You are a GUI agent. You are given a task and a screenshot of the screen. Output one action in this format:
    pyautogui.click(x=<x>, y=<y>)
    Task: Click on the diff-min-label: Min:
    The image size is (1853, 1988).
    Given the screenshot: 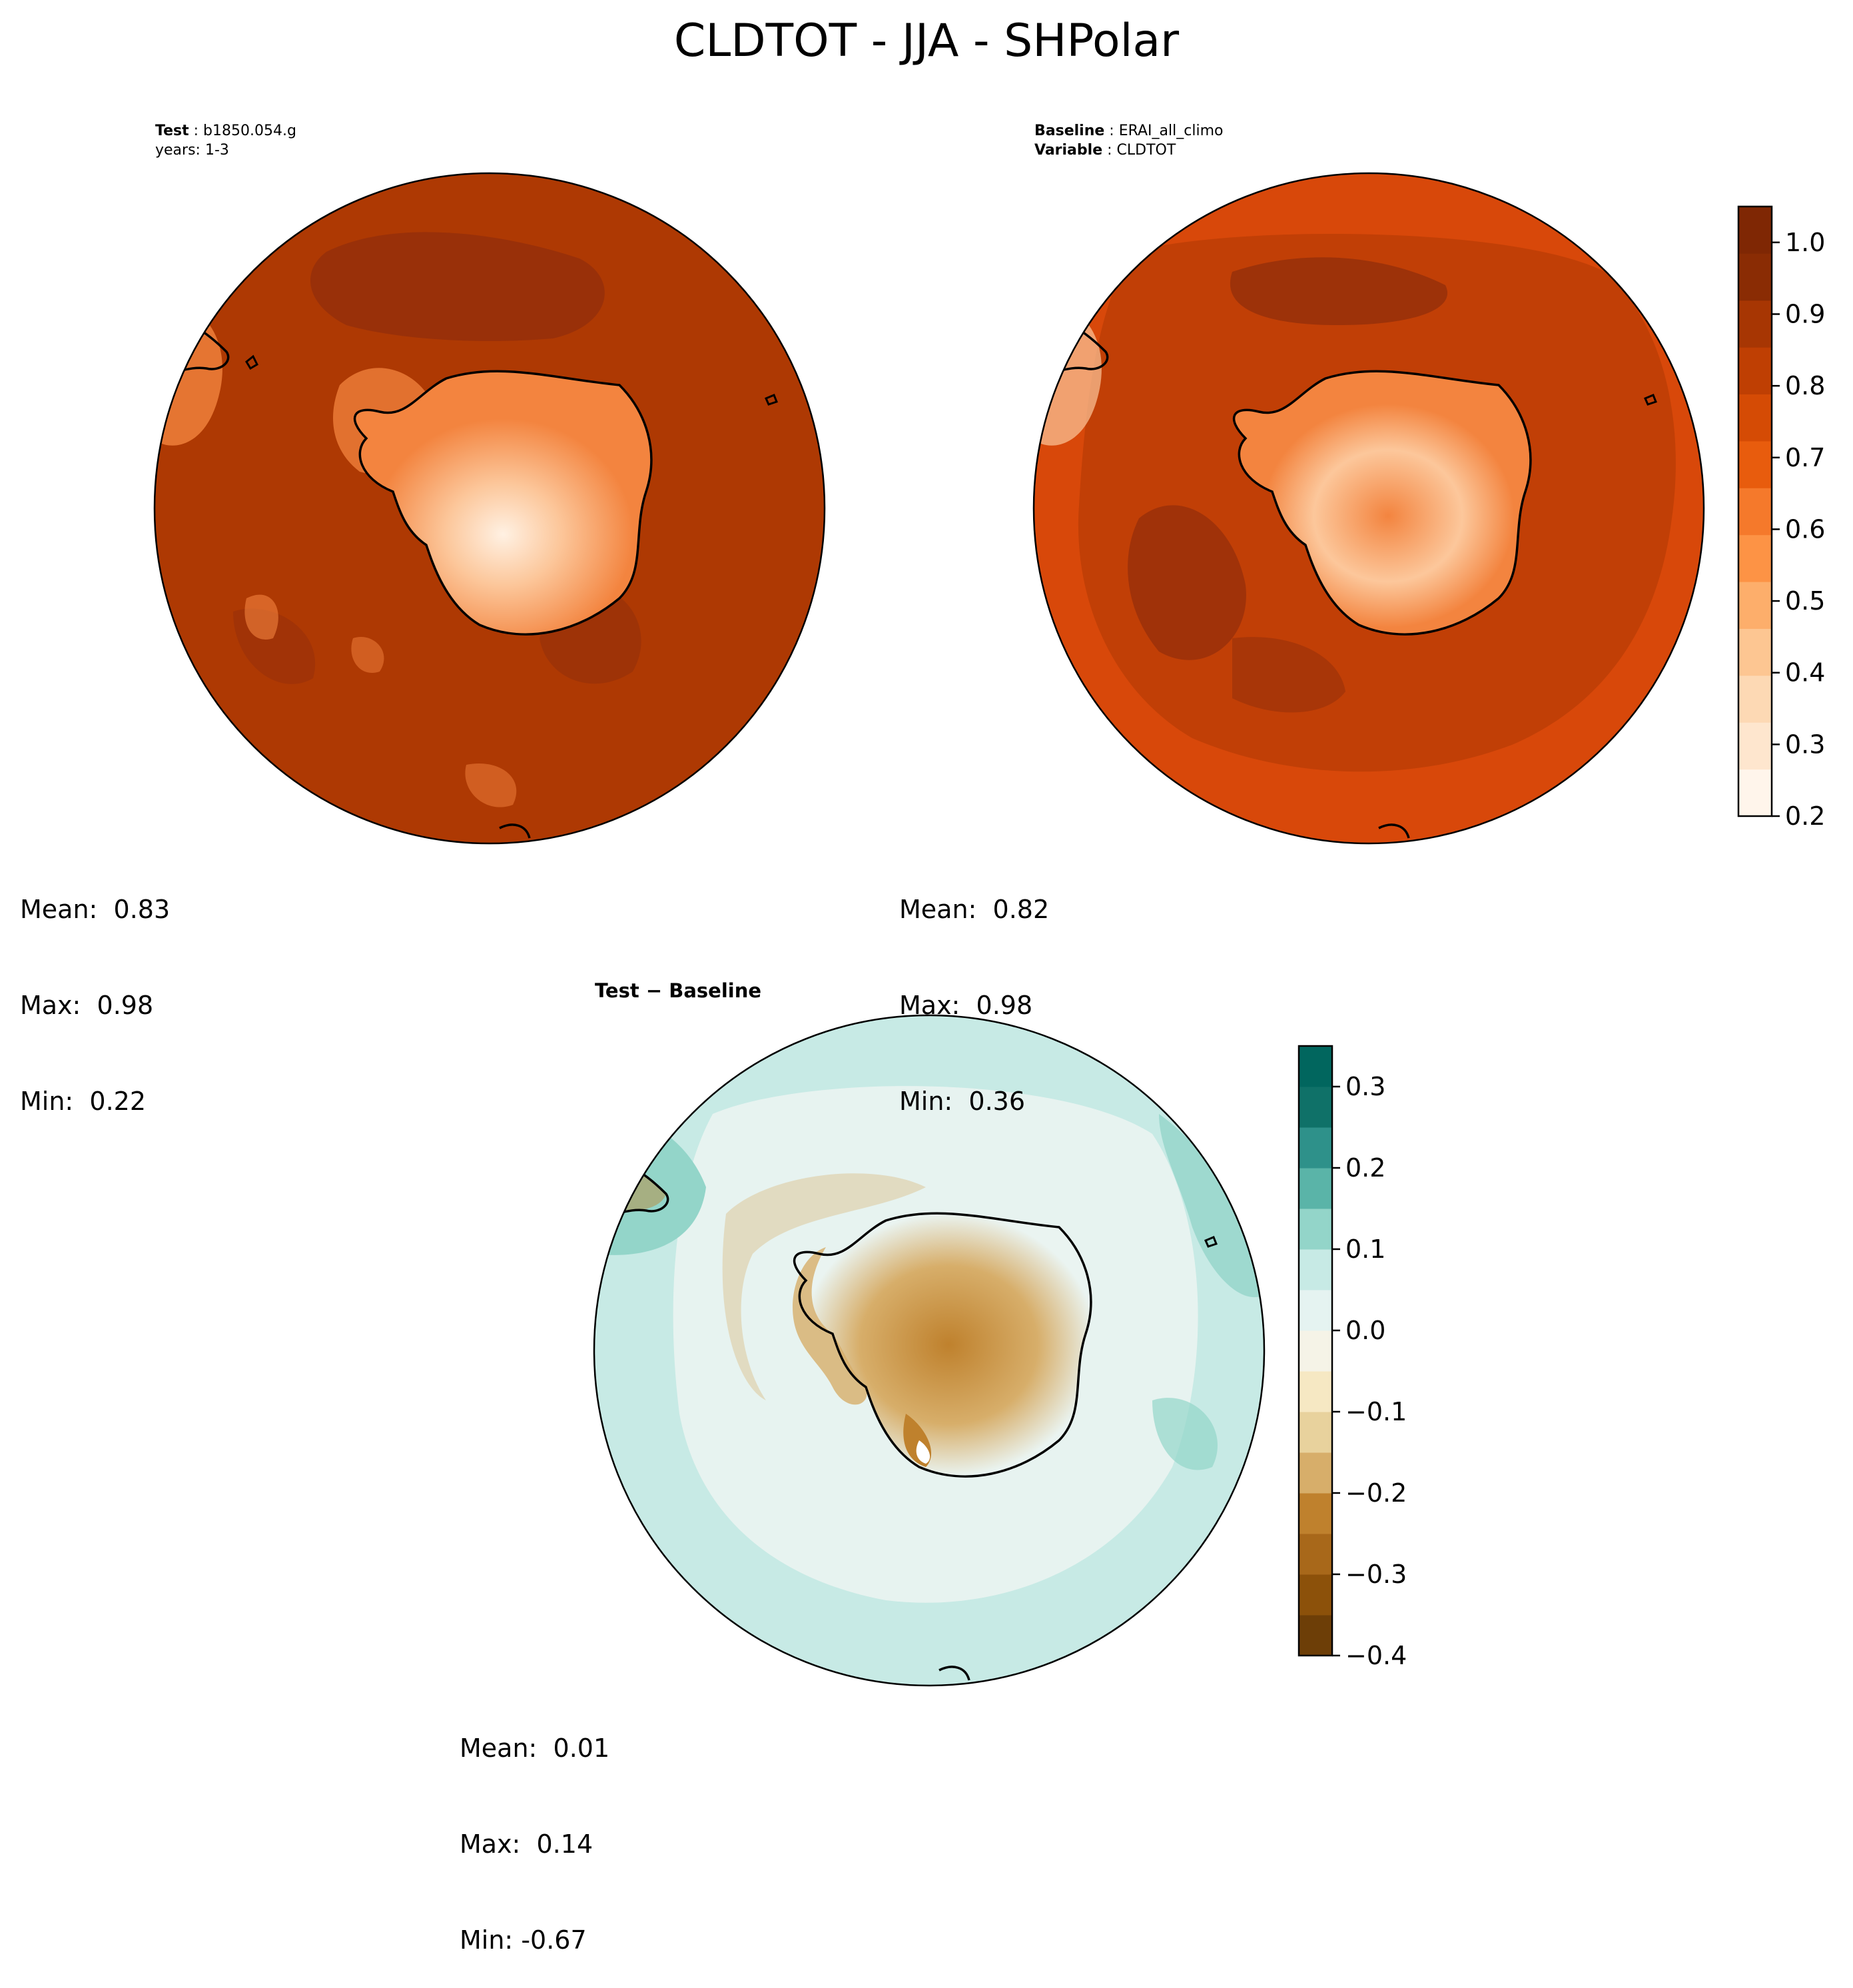 What is the action you would take?
    pyautogui.click(x=487, y=1940)
    